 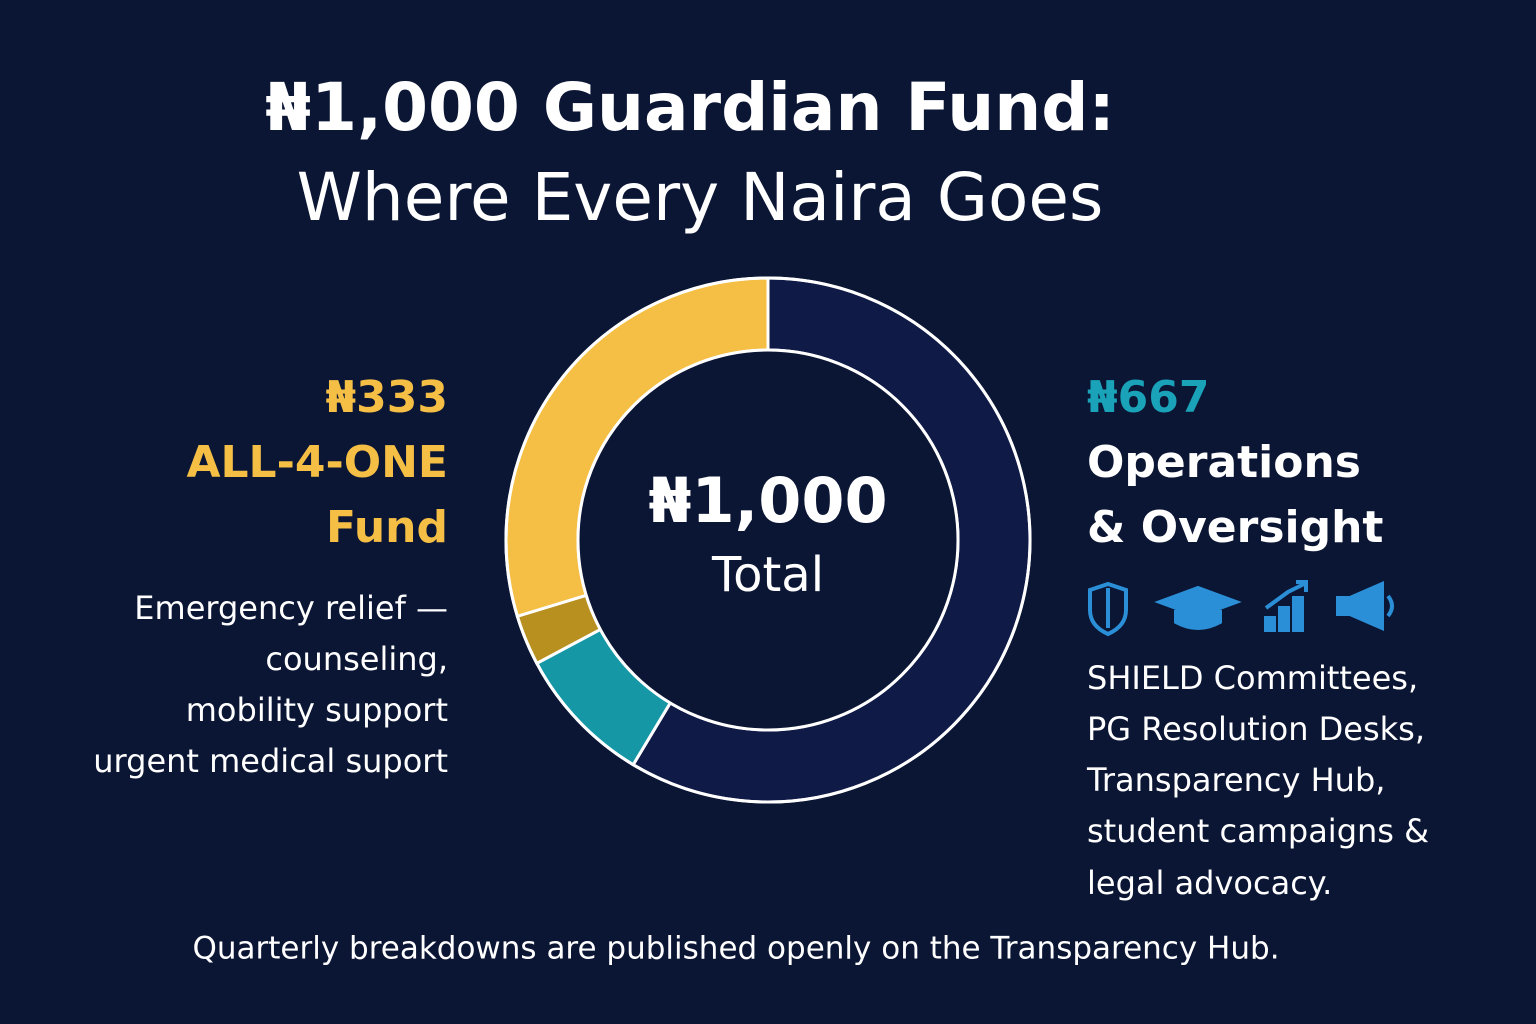 I want to click on right-heading: & Oversight, so click(x=1235, y=527).